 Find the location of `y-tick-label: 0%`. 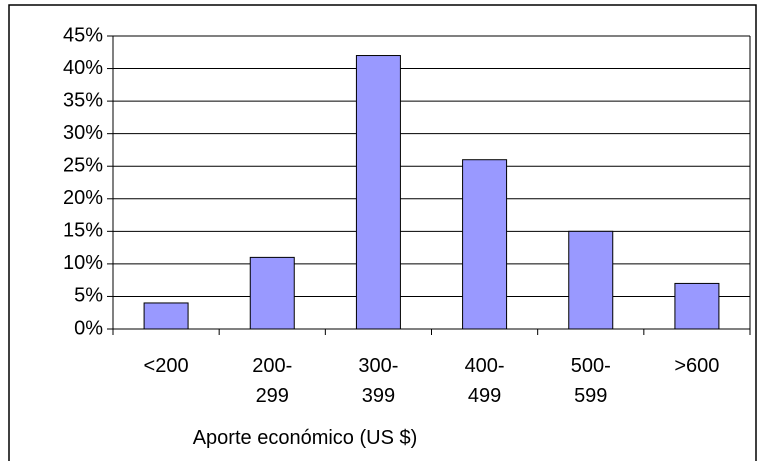

y-tick-label: 0% is located at coordinates (88, 328).